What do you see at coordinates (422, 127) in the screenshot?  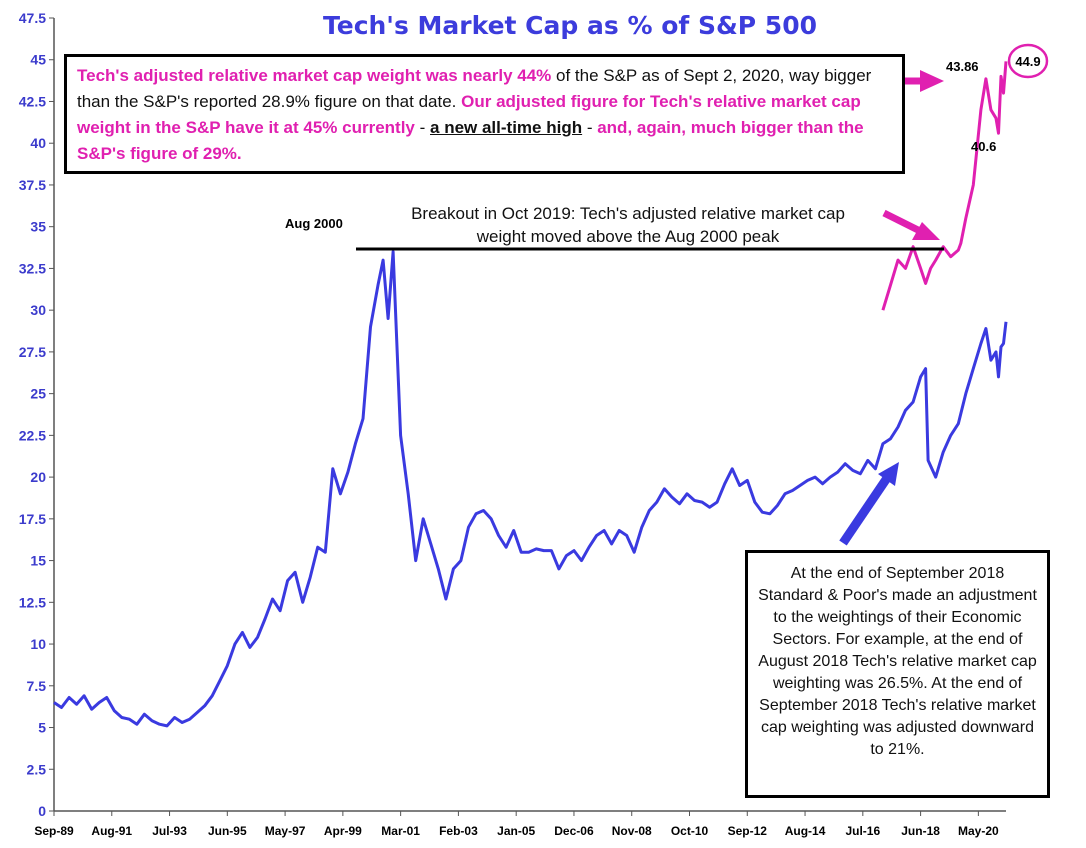 I see `callout-part-4: -` at bounding box center [422, 127].